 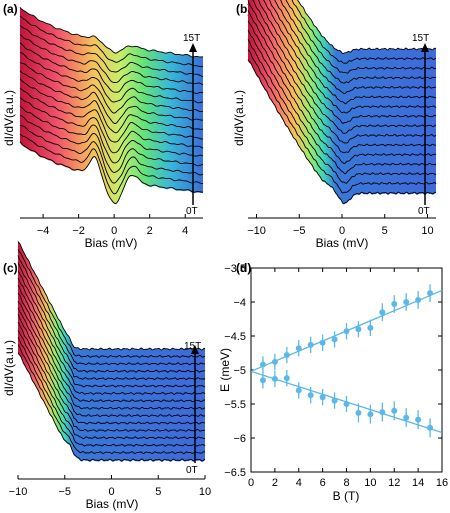 What do you see at coordinates (195, 349) in the screenshot?
I see `panel-c-field-arrow-head` at bounding box center [195, 349].